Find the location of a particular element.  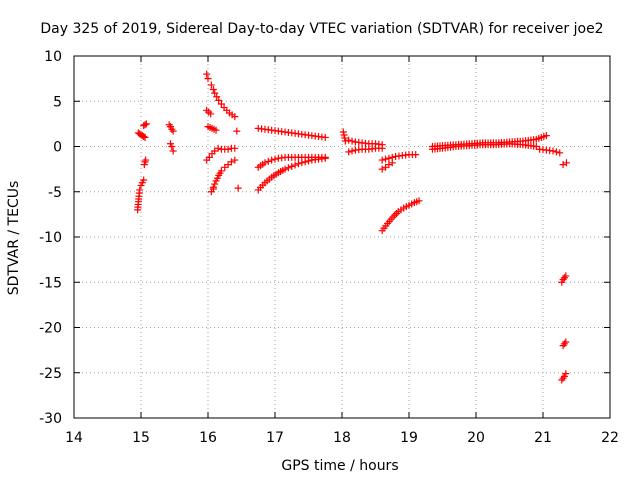

y-tick-label: -15 is located at coordinates (50, 283).